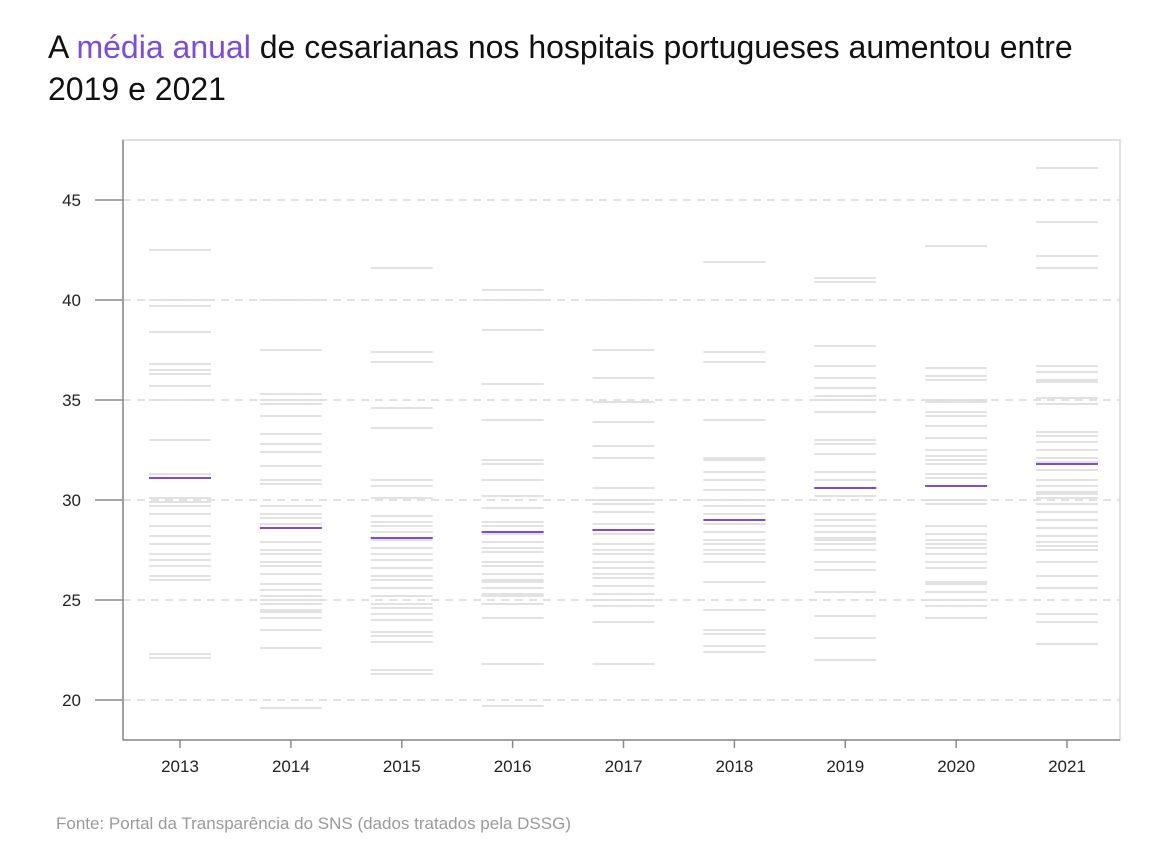  Describe the element at coordinates (71, 600) in the screenshot. I see `y-tick-label-25: 25` at that location.